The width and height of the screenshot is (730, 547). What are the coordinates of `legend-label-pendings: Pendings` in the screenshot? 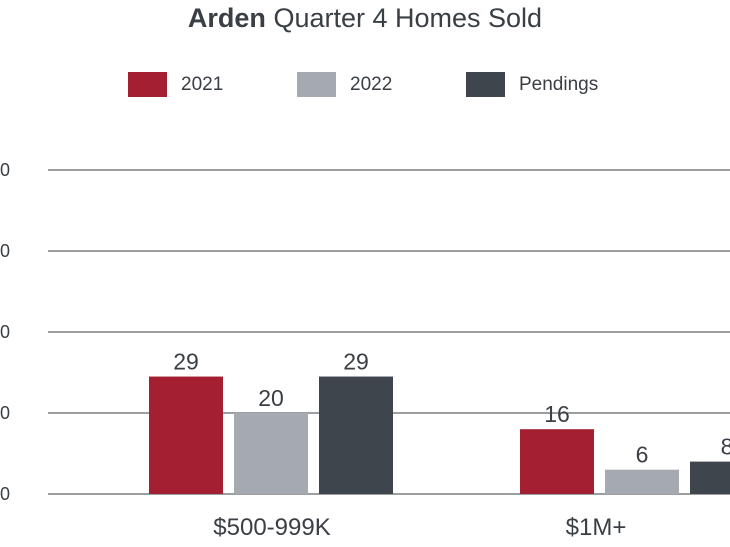 It's located at (559, 84).